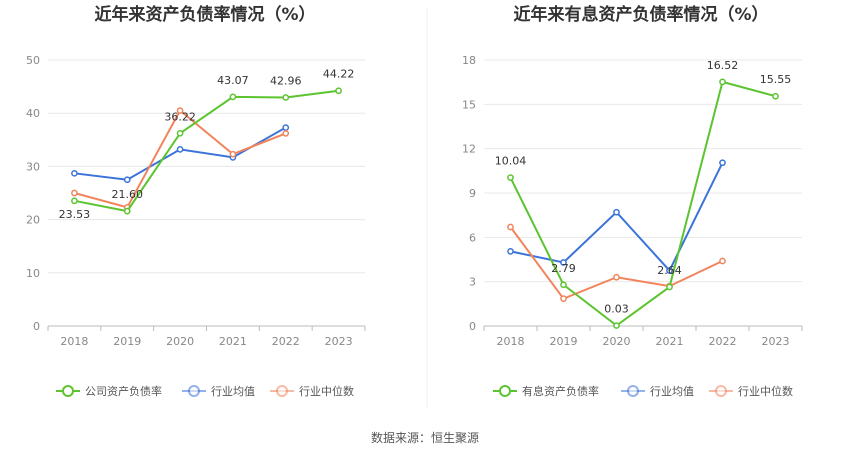 Image resolution: width=850 pixels, height=459 pixels. I want to click on chart2-x-tick-label: 2018, so click(511, 341).